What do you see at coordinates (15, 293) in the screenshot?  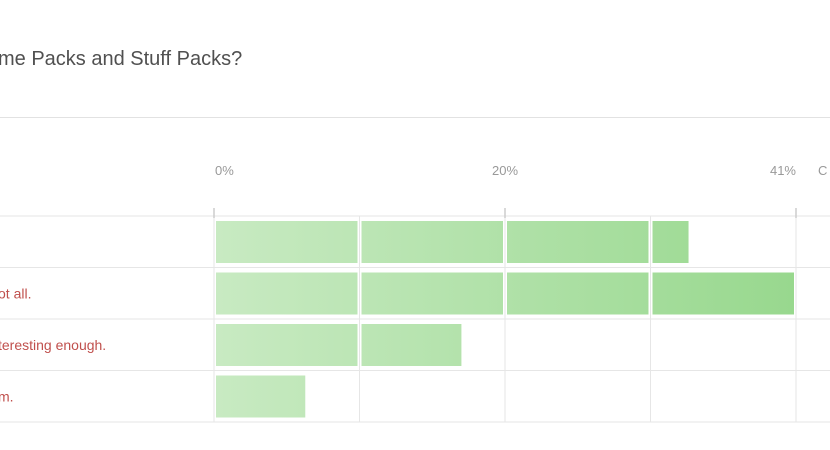 I see `row-label: ot all.` at bounding box center [15, 293].